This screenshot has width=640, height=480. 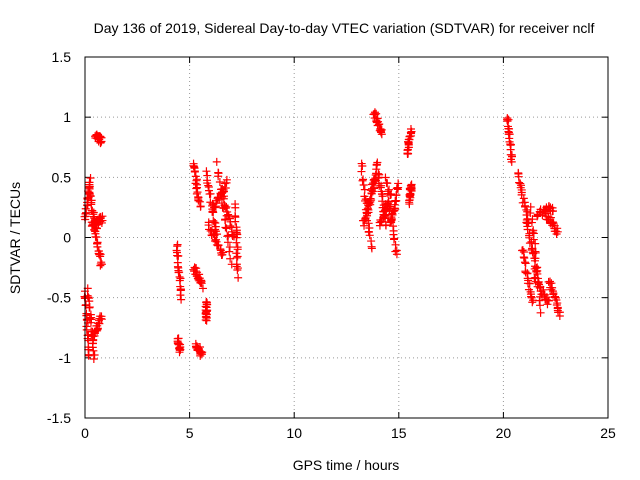 What do you see at coordinates (294, 433) in the screenshot?
I see `x-tick-label: 10` at bounding box center [294, 433].